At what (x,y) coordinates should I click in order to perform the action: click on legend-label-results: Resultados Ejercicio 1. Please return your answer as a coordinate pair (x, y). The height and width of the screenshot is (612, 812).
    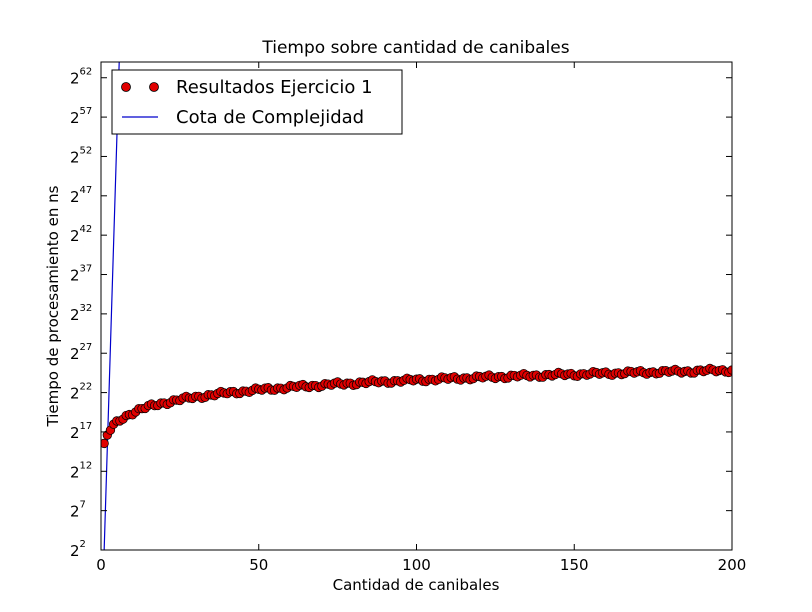
    Looking at the image, I should click on (274, 87).